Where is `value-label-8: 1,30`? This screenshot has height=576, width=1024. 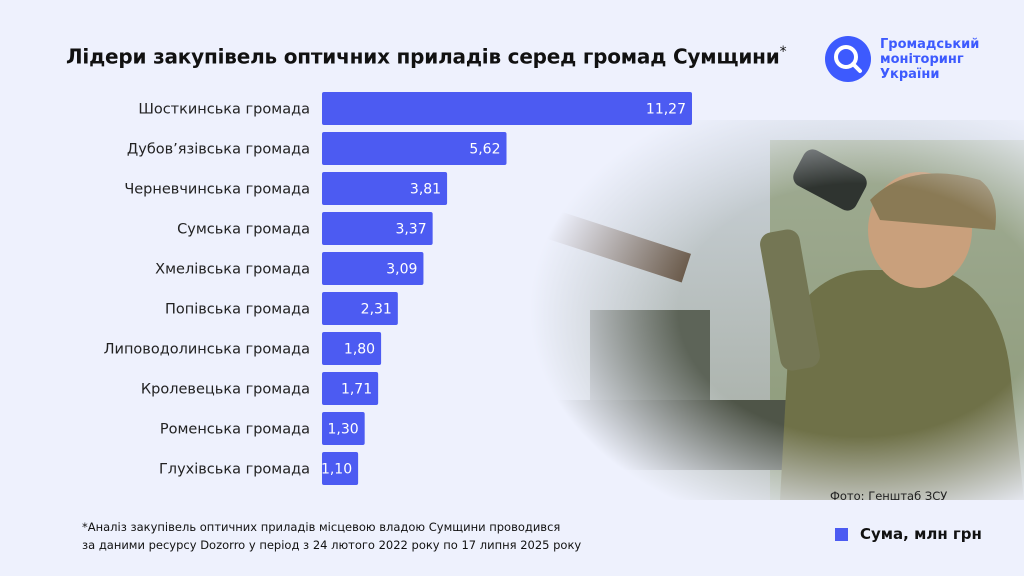 value-label-8: 1,30 is located at coordinates (343, 430).